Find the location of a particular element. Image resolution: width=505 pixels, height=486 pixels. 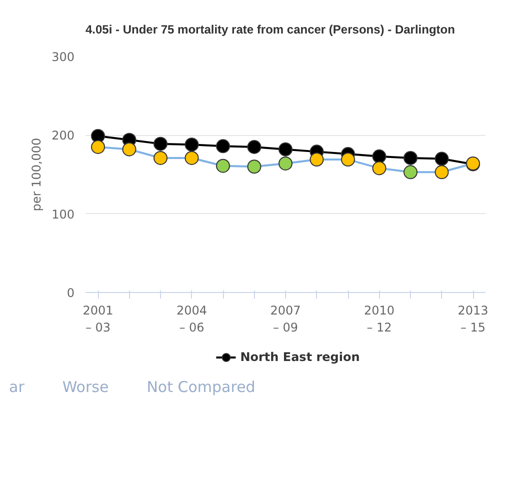

text: ar is located at coordinates (16, 387).